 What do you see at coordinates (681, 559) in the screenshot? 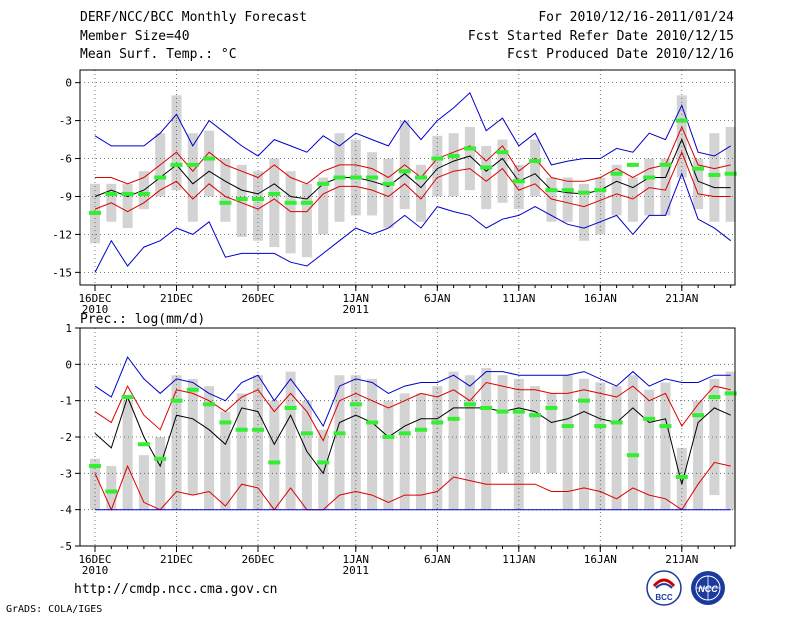
I see `prec-xtick-label: 21JAN` at bounding box center [681, 559].